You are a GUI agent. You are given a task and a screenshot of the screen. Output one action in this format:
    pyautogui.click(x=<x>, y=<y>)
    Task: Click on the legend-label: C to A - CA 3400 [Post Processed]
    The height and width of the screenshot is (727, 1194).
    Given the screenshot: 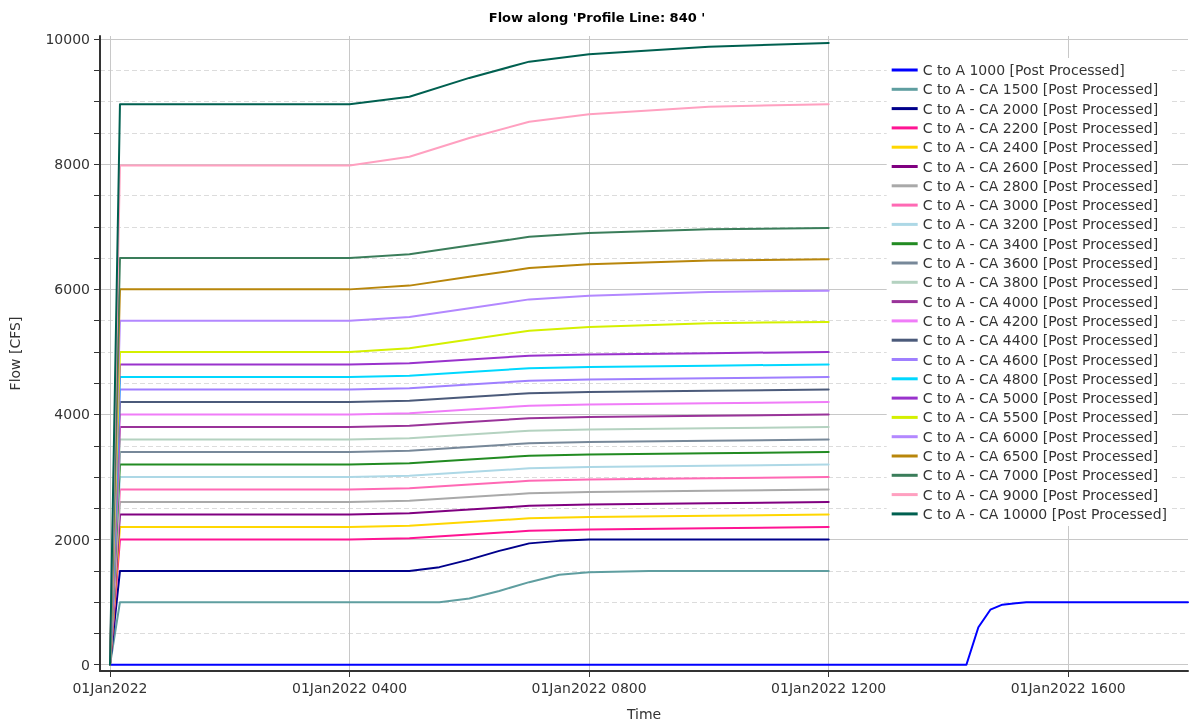 What is the action you would take?
    pyautogui.click(x=1040, y=243)
    